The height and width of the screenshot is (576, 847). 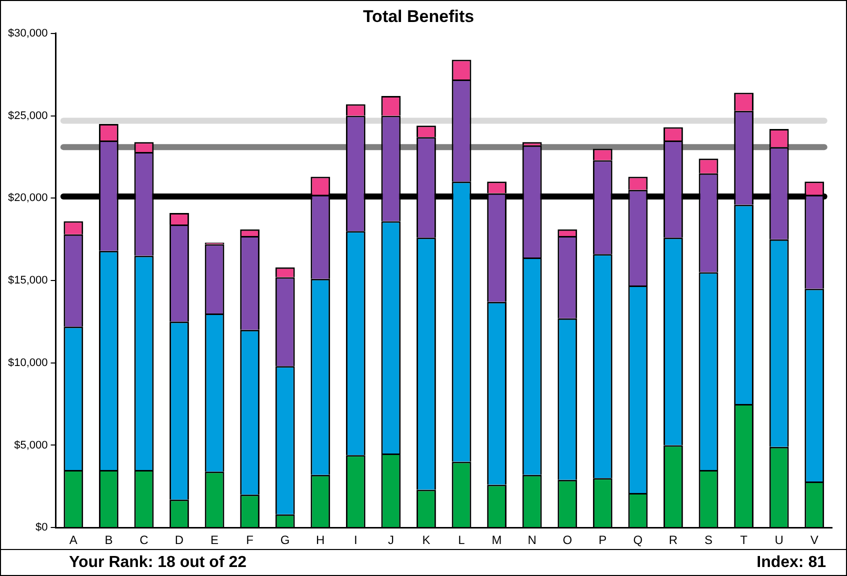 What do you see at coordinates (320, 540) in the screenshot?
I see `x-tick-label: H` at bounding box center [320, 540].